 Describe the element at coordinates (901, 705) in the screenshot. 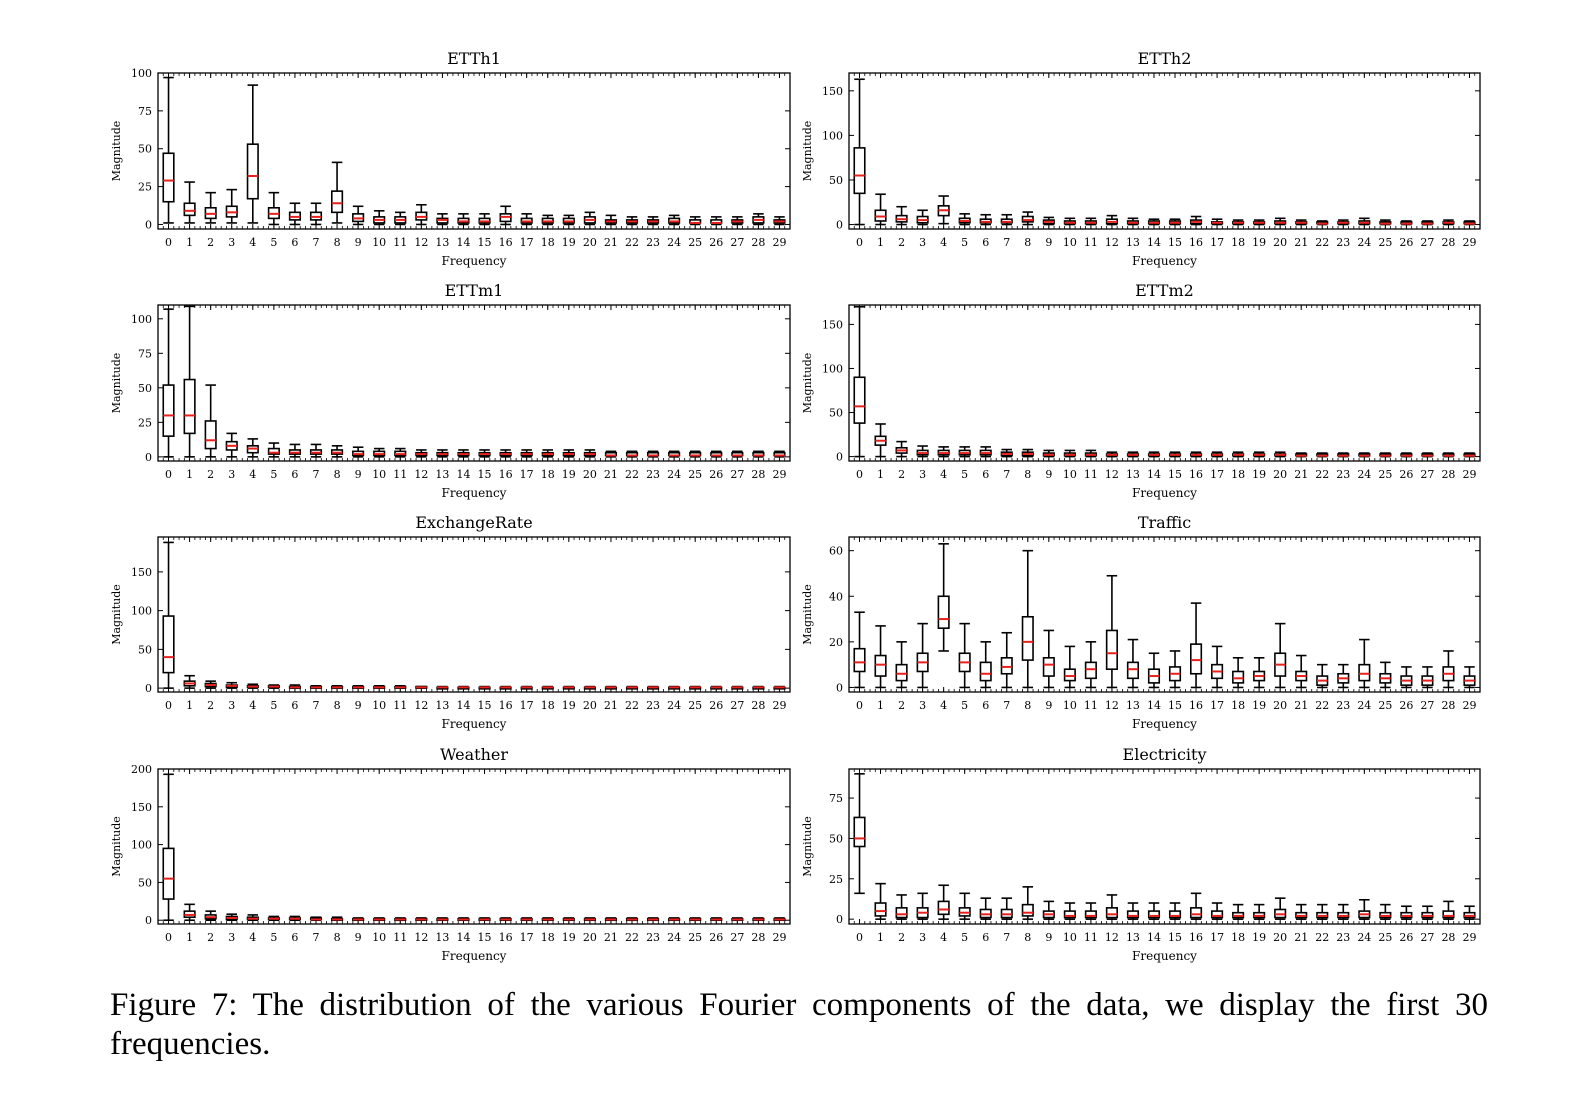

I see `x-tick-label: 2` at that location.